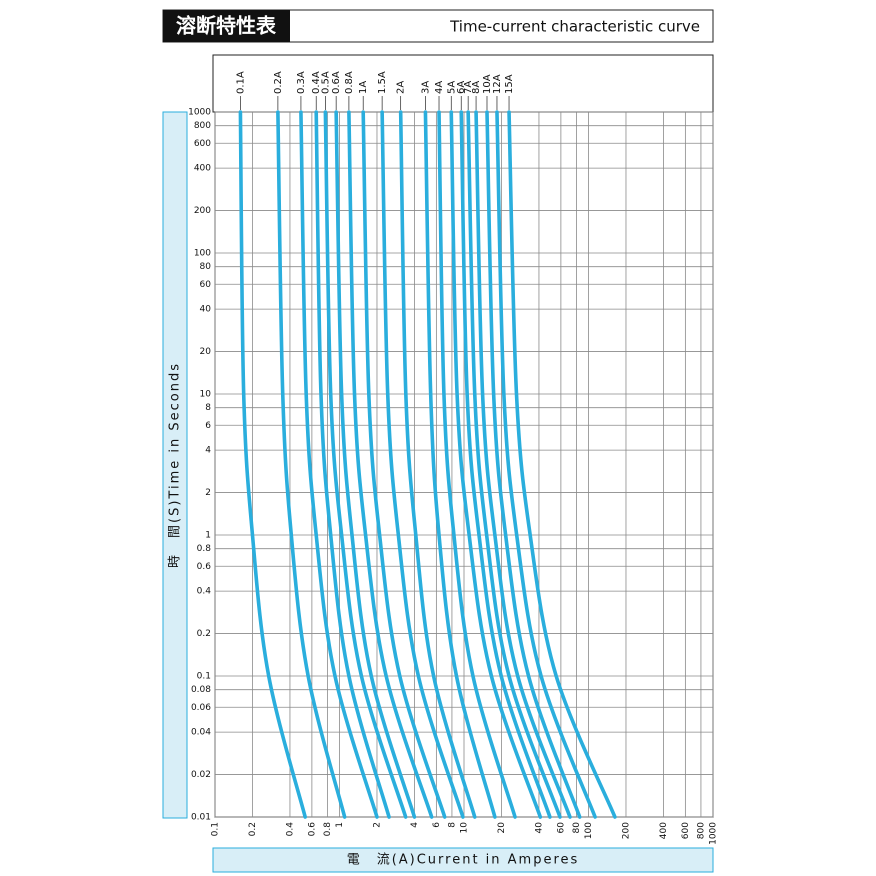  I want to click on x-tick-label: 2, so click(377, 825).